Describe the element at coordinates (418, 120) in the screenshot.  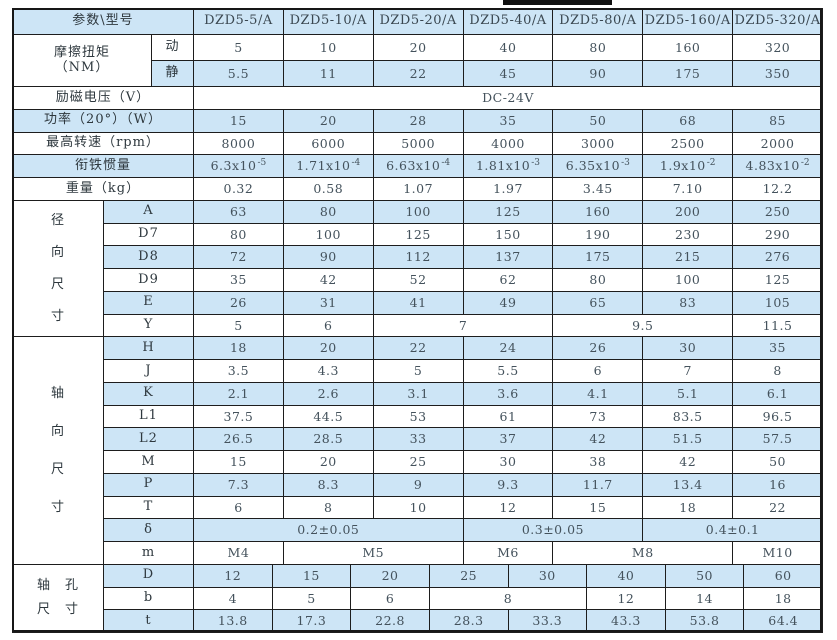
I see `value-cell: 28` at that location.